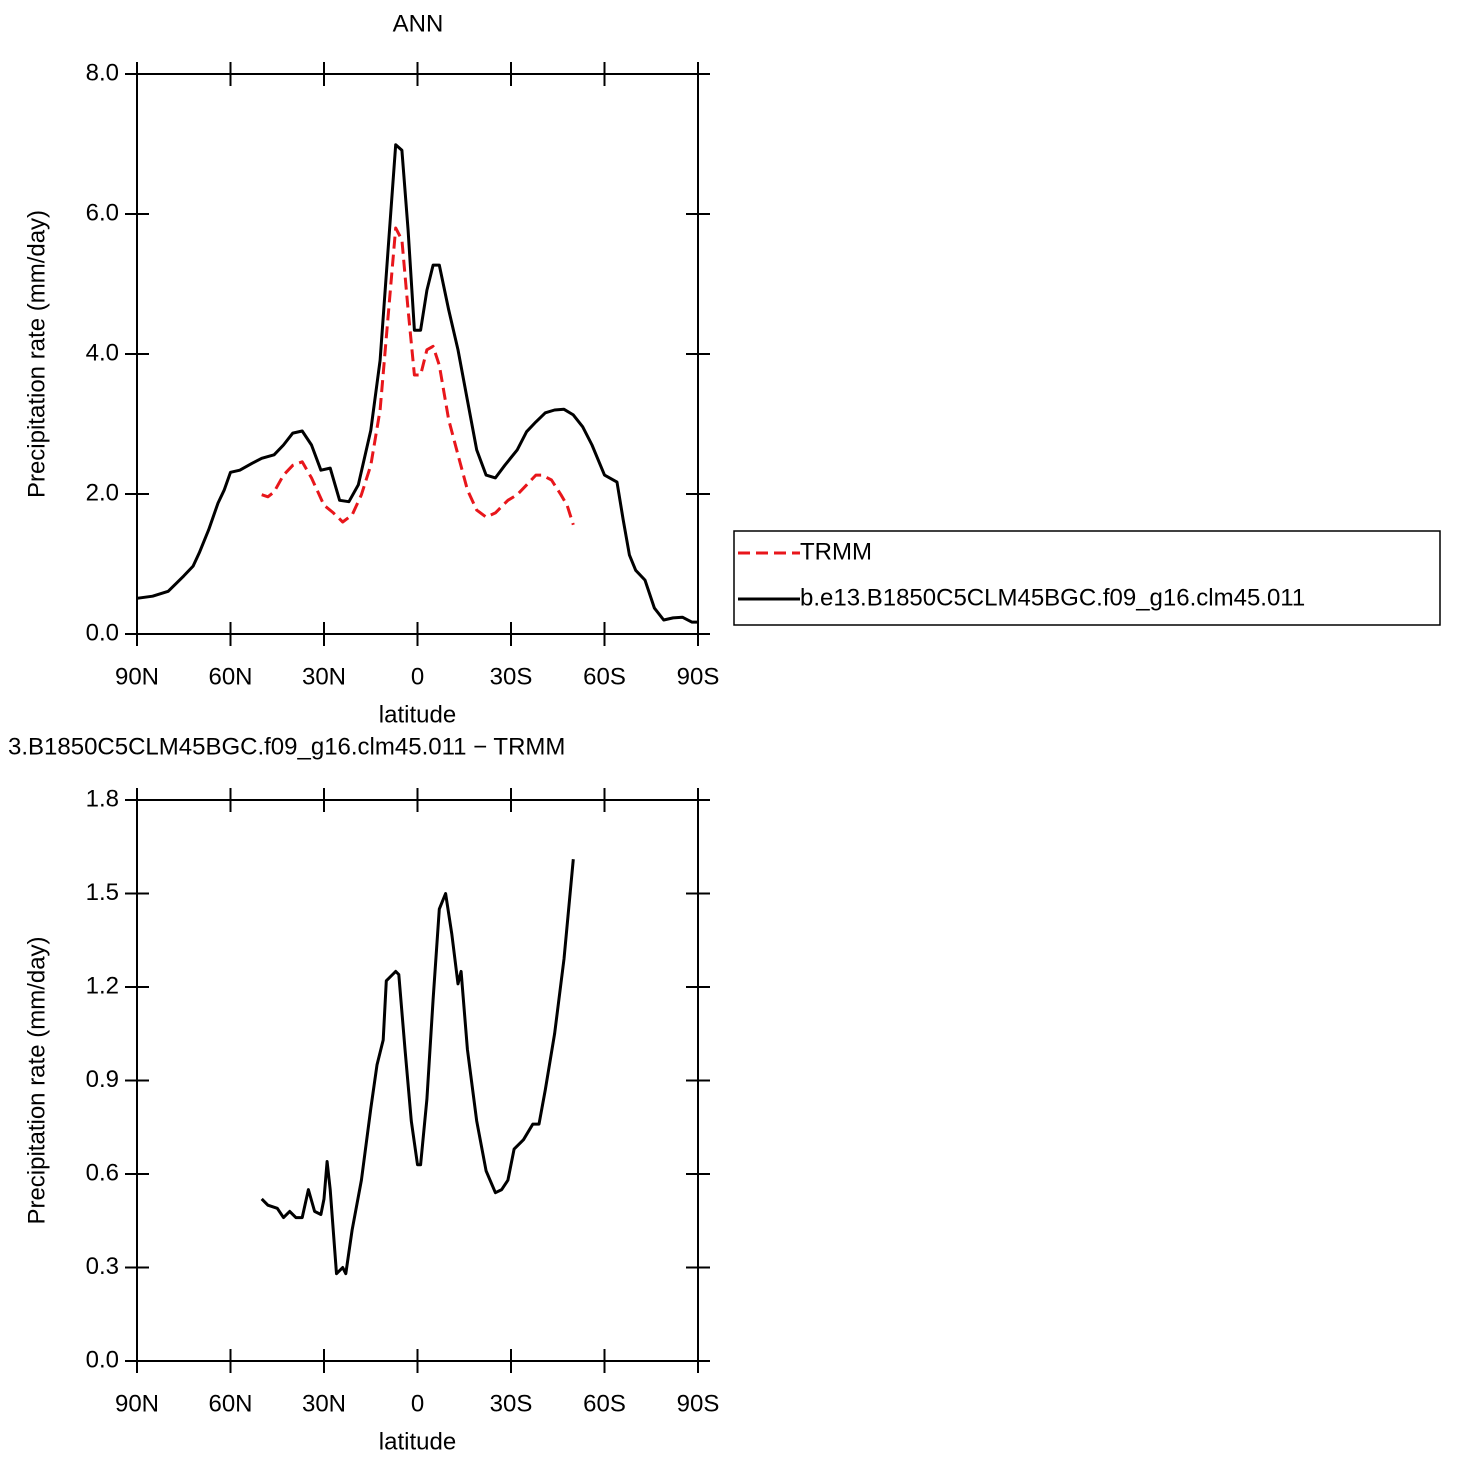 This screenshot has height=1463, width=1463. Describe the element at coordinates (102, 72) in the screenshot. I see `y-tick-label: 8.0` at that location.